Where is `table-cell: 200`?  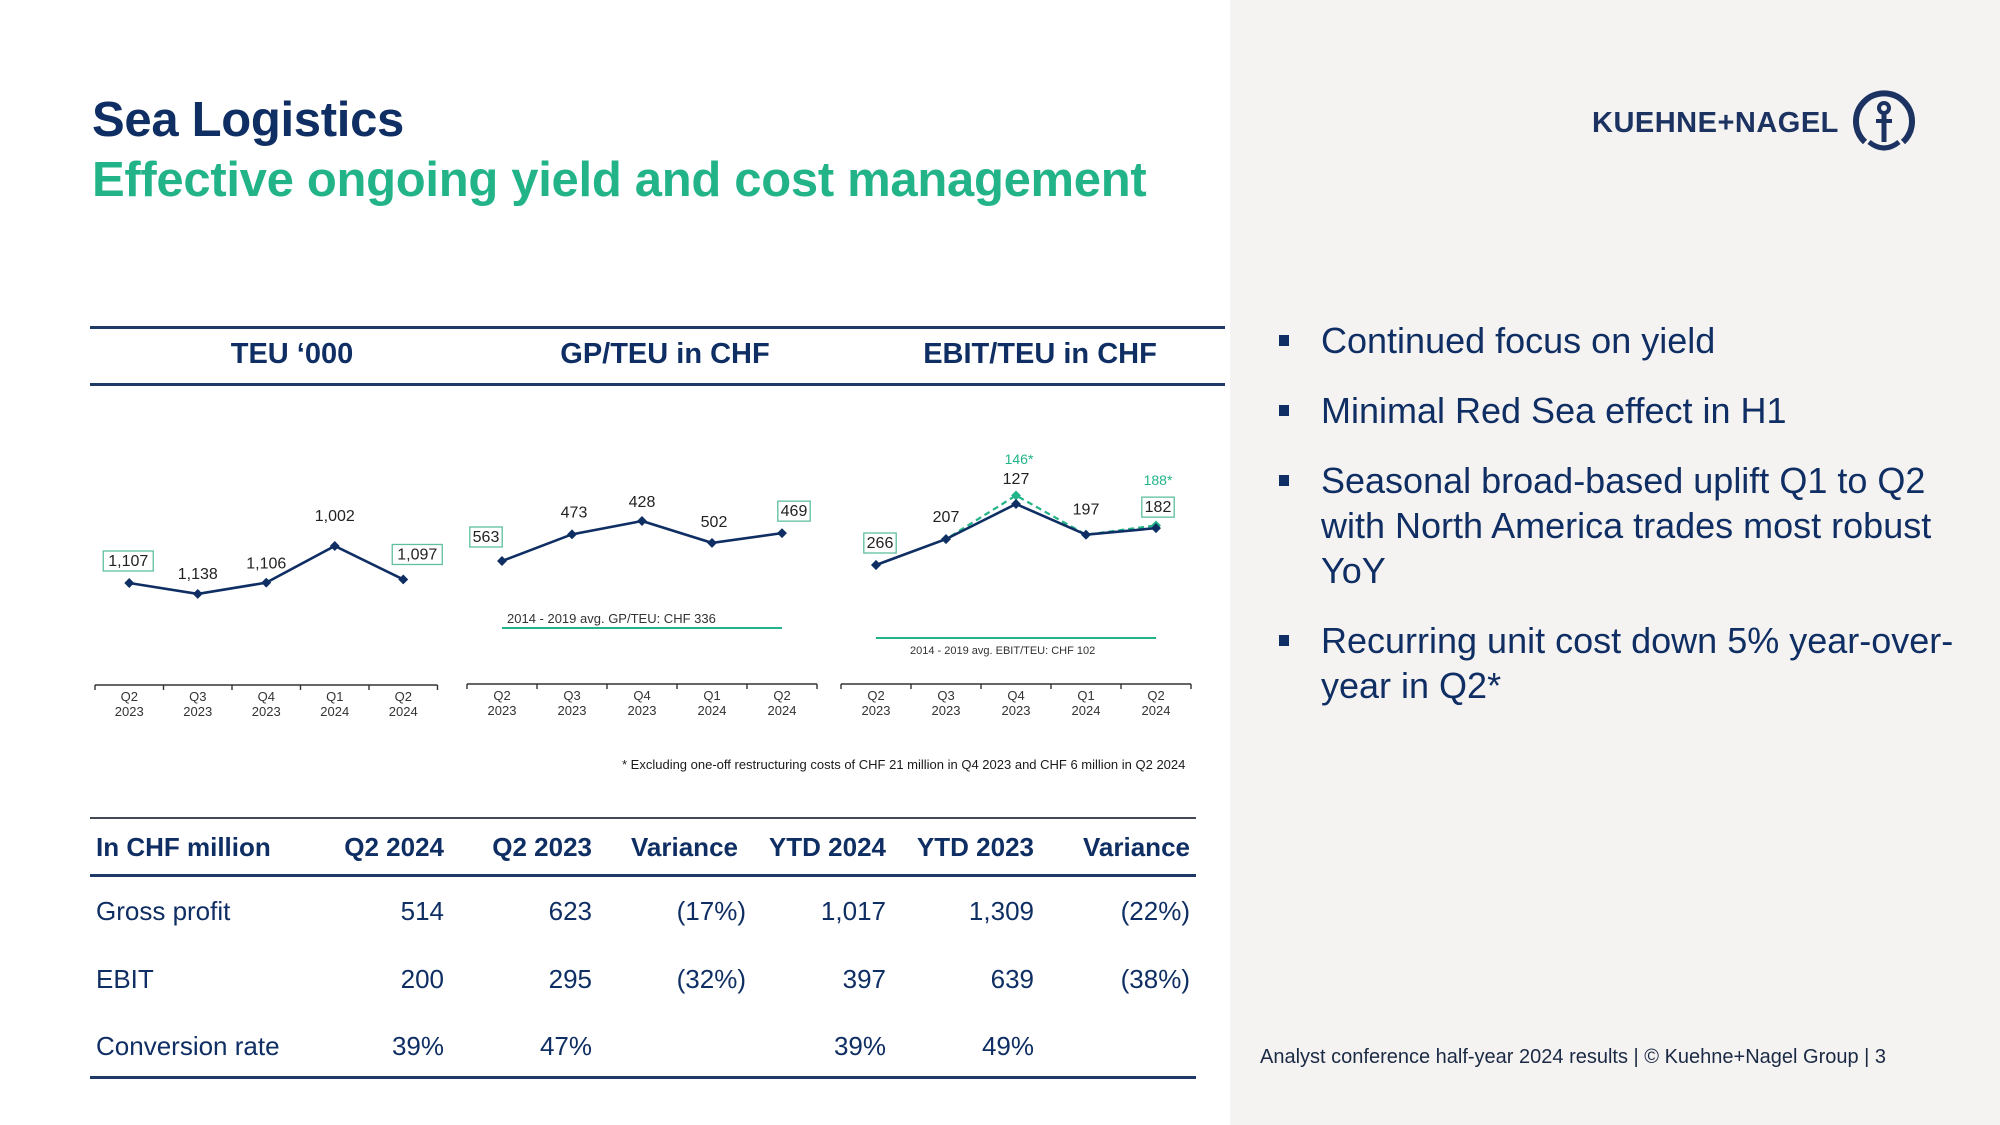 table-cell: 200 is located at coordinates (422, 979).